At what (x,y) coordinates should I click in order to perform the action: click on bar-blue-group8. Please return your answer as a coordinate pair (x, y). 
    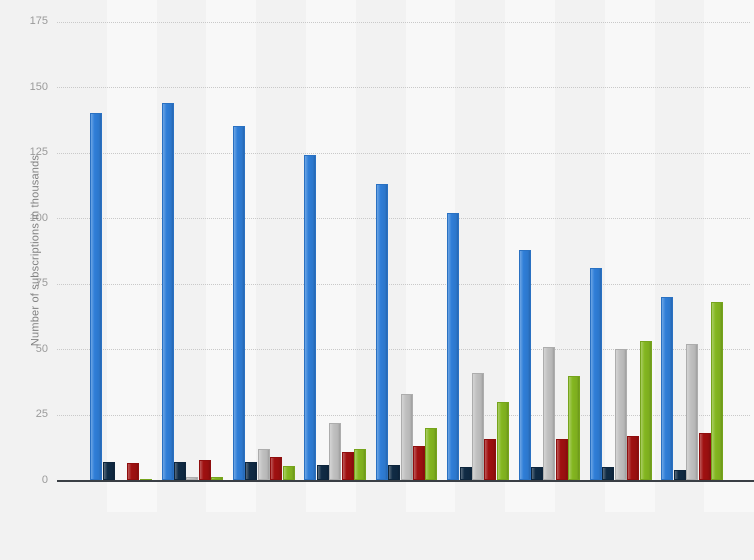
    Looking at the image, I should click on (596, 374).